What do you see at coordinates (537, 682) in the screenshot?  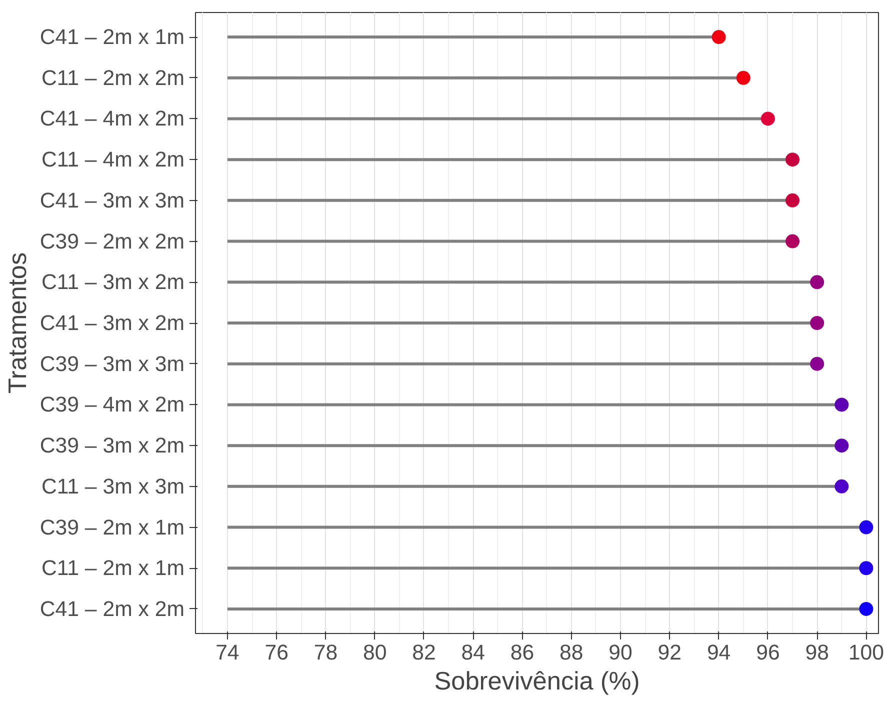 I see `x-axis-title: Sobrevivência (%)` at bounding box center [537, 682].